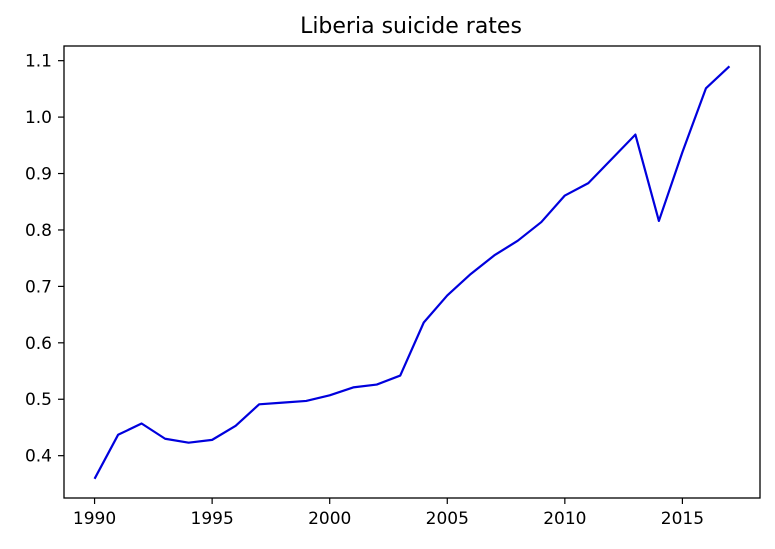  Describe the element at coordinates (411, 26) in the screenshot. I see `chart-title: Liberia suicide rates` at that location.